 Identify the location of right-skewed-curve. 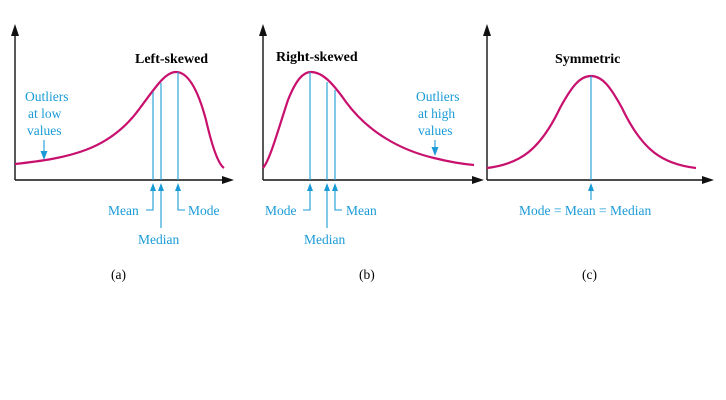
(368, 119).